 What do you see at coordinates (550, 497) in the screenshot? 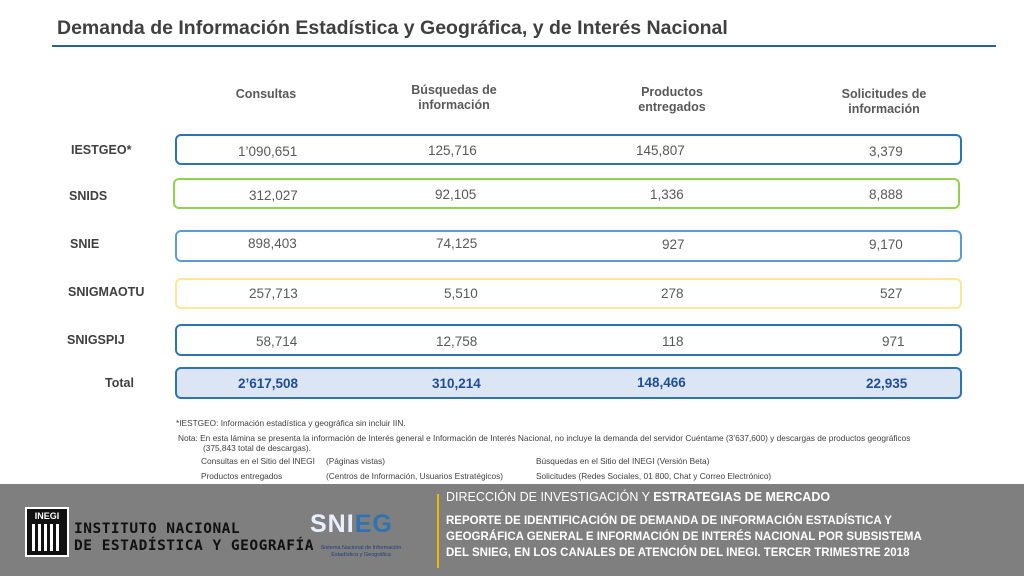
I see `directorate-title-a: DIRECCIÓN DE INVESTIGACIÓN Y` at bounding box center [550, 497].